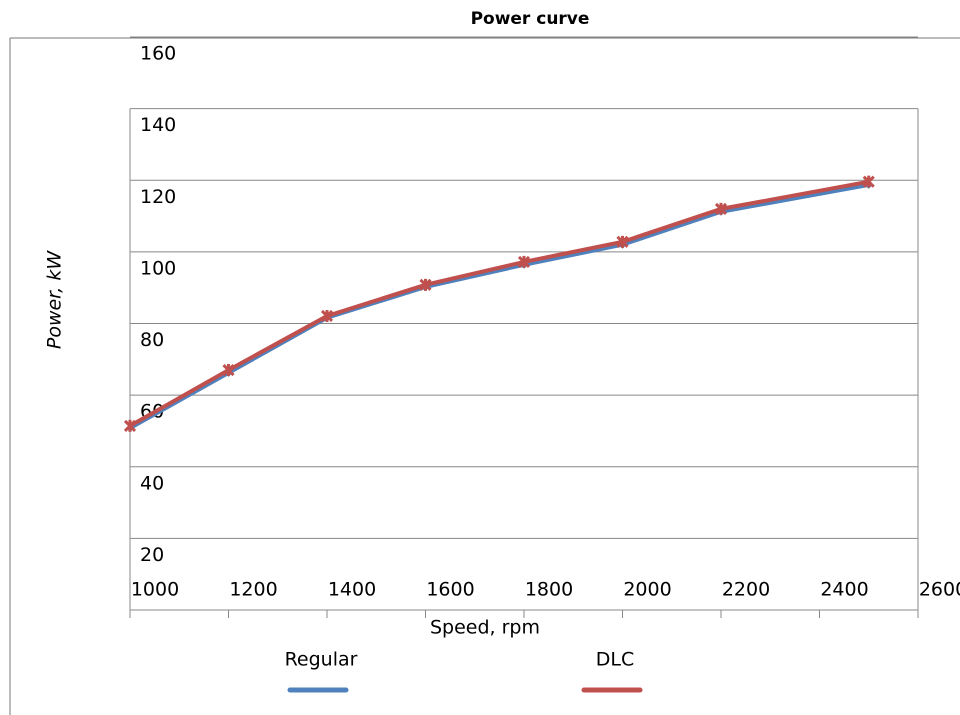 The width and height of the screenshot is (960, 715). Describe the element at coordinates (158, 197) in the screenshot. I see `y-tick-label: 120` at that location.